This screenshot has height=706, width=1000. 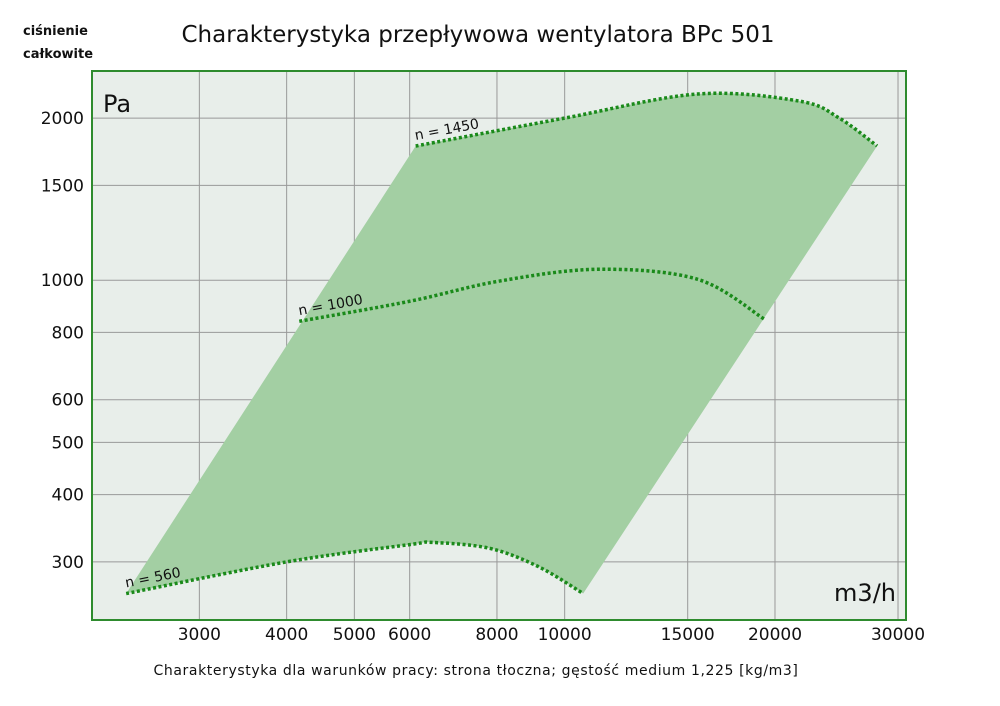 I want to click on x-tick-label: 6000, so click(x=409, y=635).